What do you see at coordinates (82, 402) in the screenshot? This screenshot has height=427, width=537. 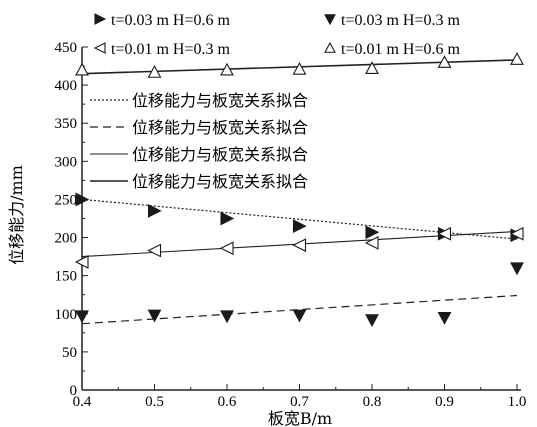 I see `x-tick-label: 0.4` at bounding box center [82, 402].